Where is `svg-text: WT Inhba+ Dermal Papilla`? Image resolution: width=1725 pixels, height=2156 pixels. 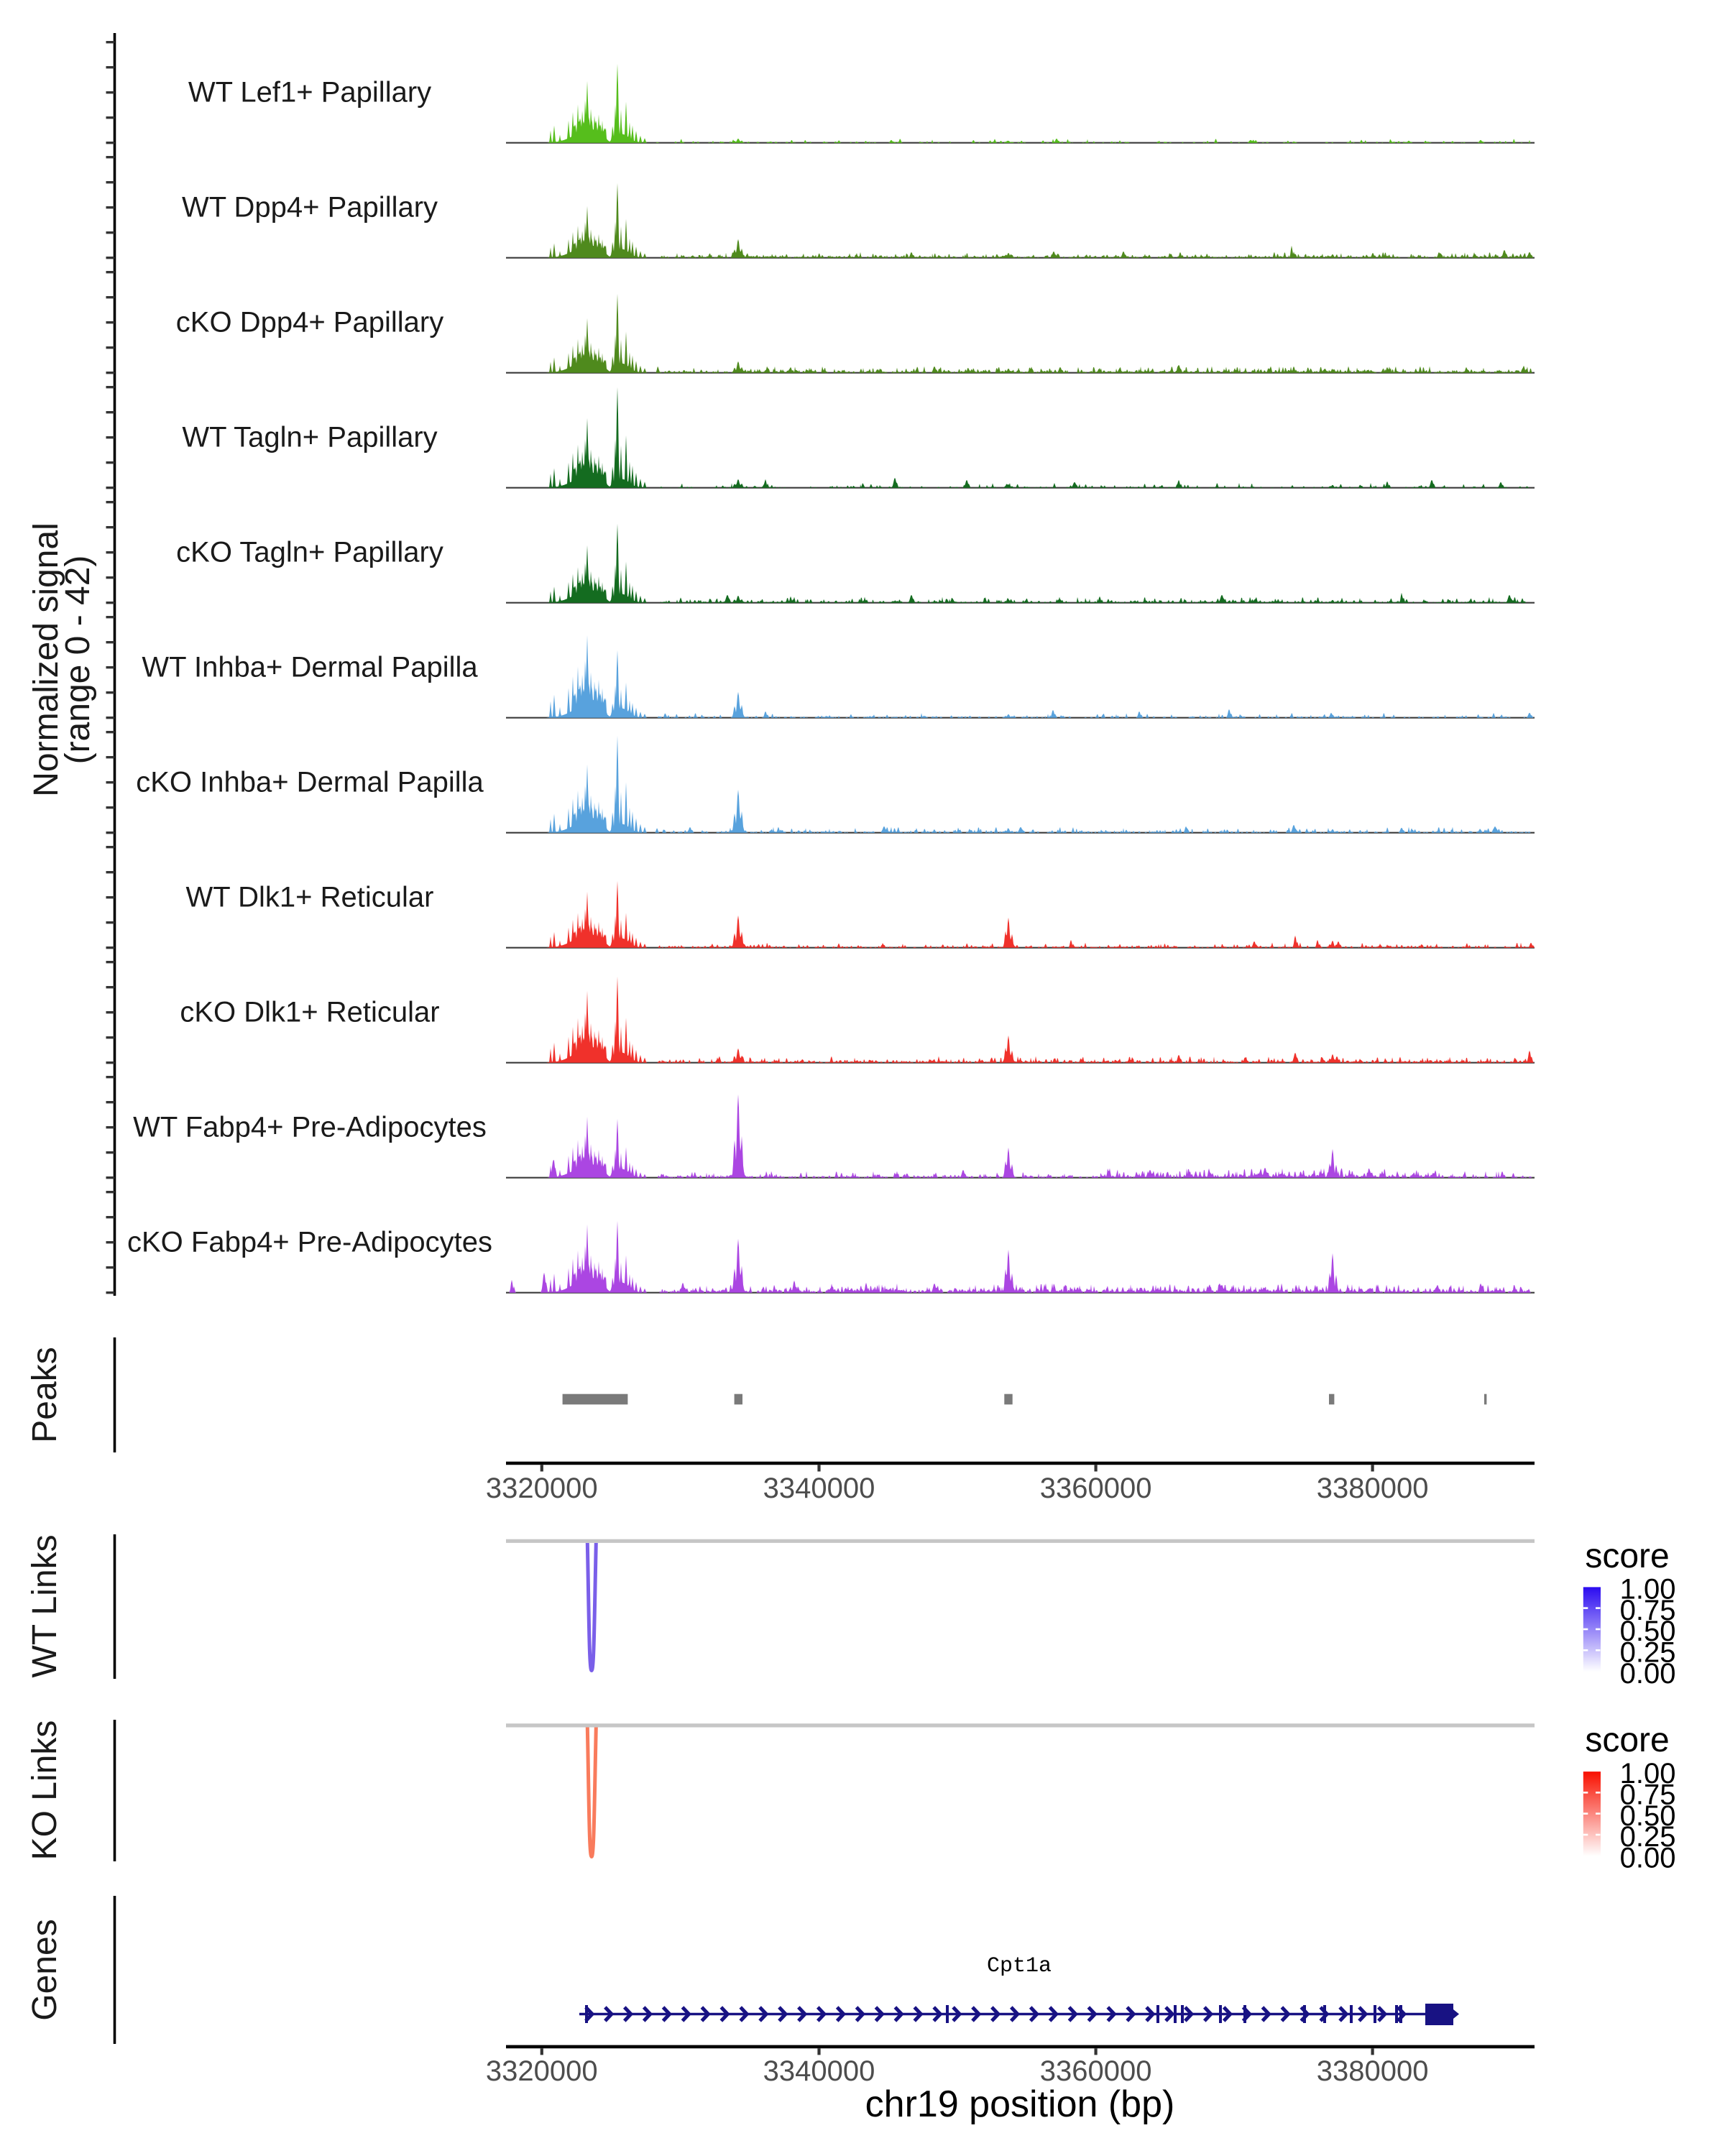
svg-text: WT Inhba+ Dermal Papilla is located at coordinates (310, 668).